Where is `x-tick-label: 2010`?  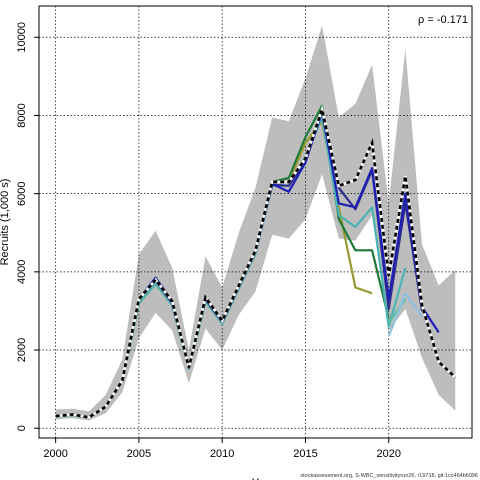
x-tick-label: 2010 is located at coordinates (222, 454).